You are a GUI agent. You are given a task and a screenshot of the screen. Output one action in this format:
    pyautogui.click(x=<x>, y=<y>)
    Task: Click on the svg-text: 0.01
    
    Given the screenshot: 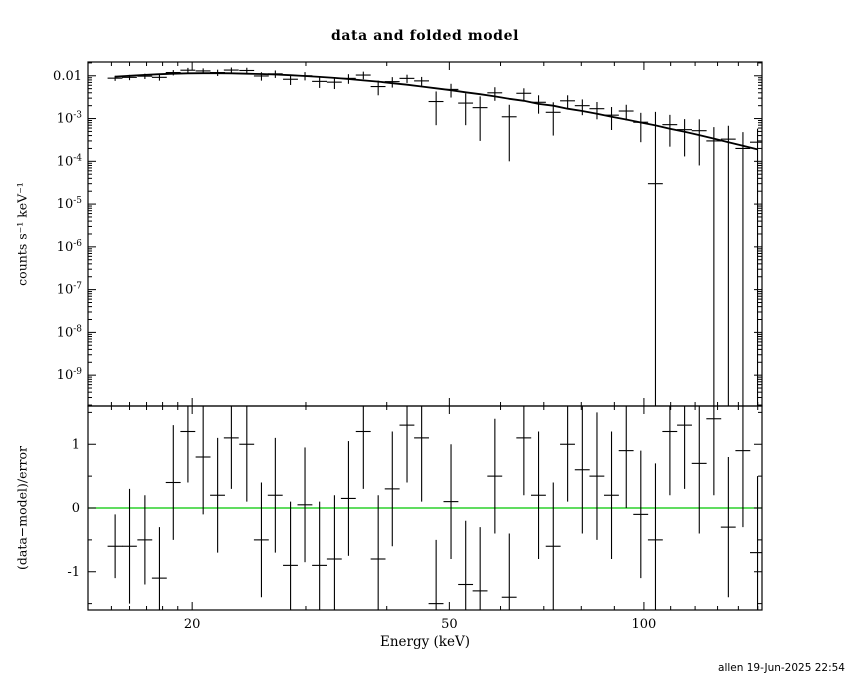 What is the action you would take?
    pyautogui.click(x=67, y=76)
    